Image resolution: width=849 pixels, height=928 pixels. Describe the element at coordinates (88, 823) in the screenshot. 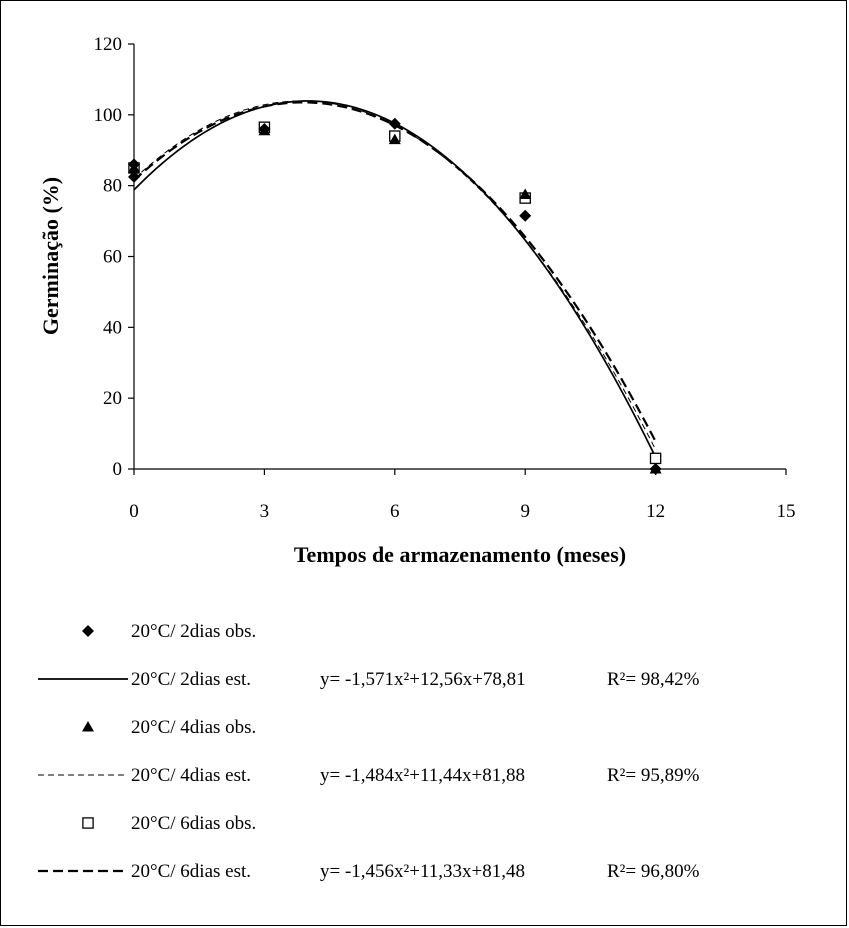

I see `legend-marker-d6` at that location.